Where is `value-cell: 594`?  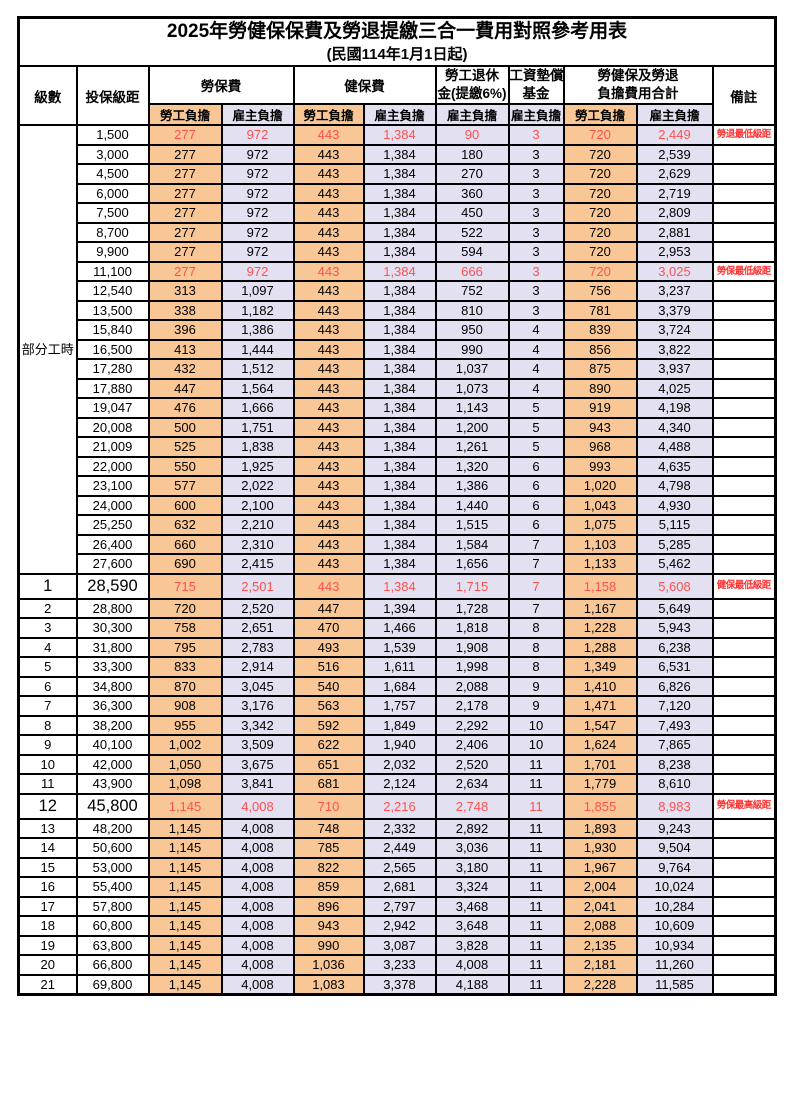
value-cell: 594 is located at coordinates (472, 252).